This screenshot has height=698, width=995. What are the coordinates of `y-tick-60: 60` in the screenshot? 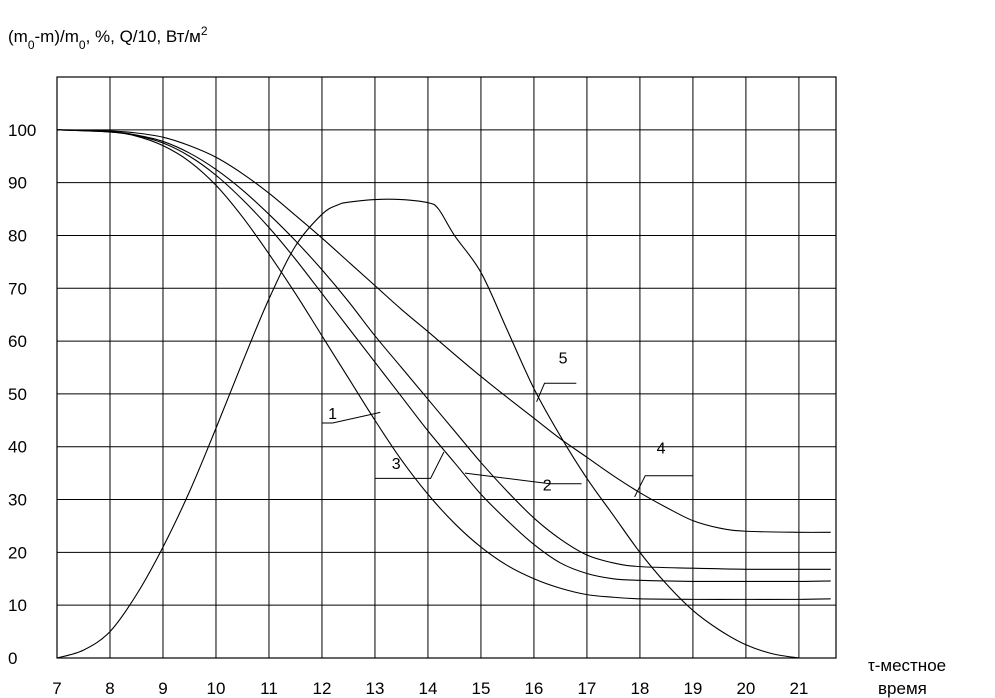 It's located at (17, 341).